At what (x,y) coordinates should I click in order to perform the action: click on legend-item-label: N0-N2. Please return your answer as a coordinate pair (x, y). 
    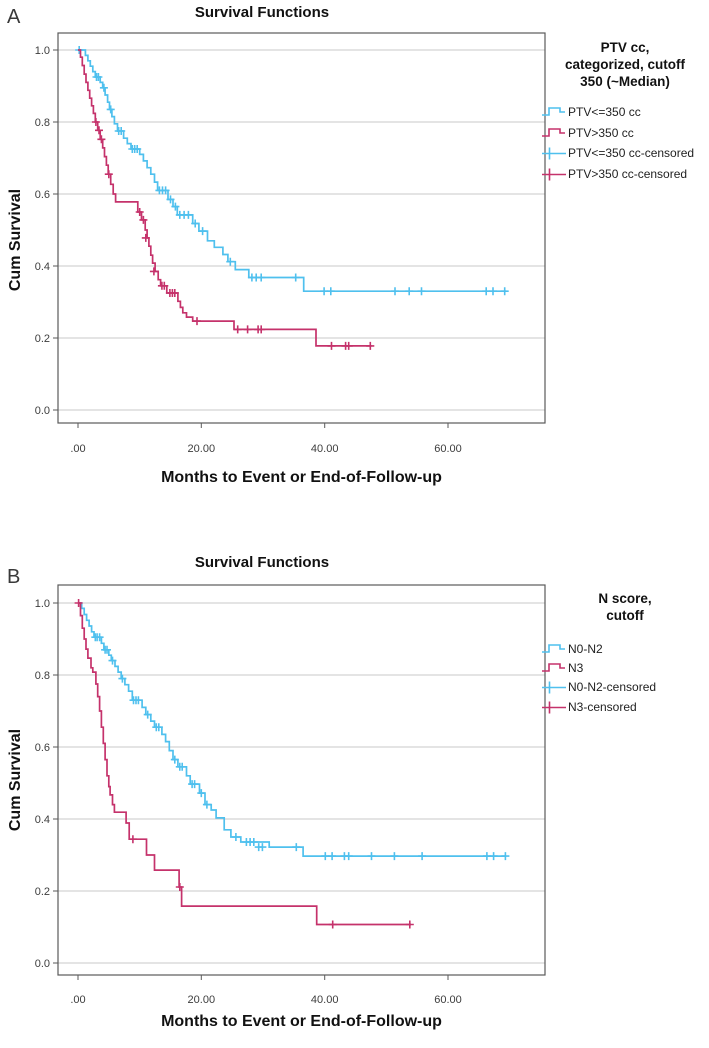
    Looking at the image, I should click on (585, 648).